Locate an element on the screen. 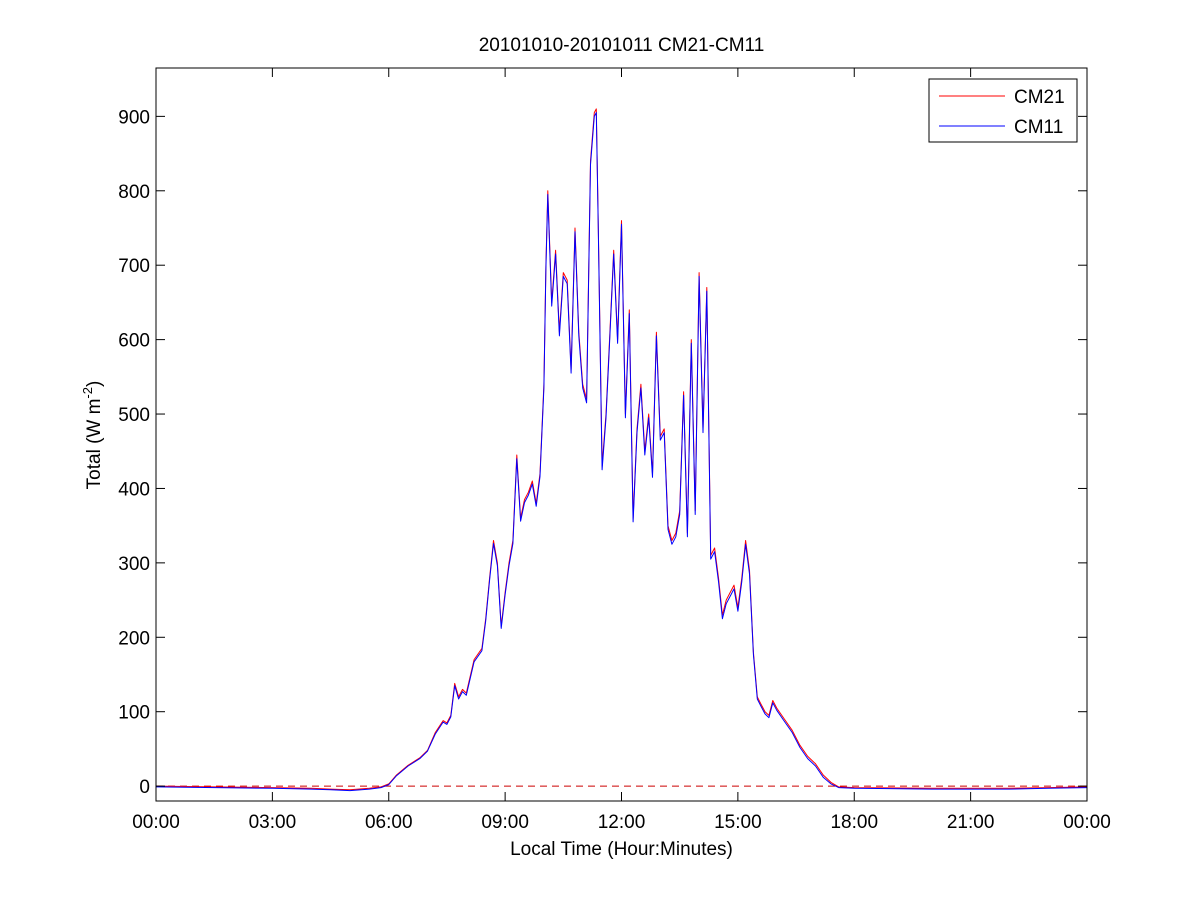 The image size is (1201, 906). y-tick-label: 200 is located at coordinates (134, 638).